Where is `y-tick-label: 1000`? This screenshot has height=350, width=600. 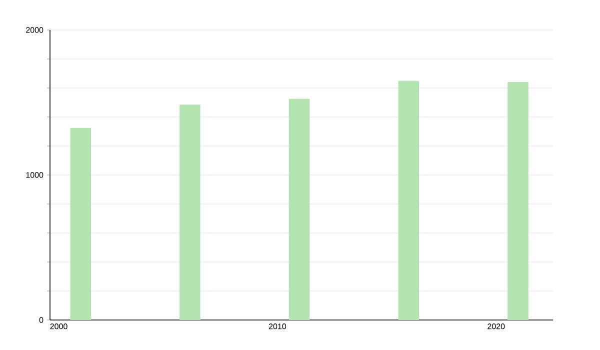 y-tick-label: 1000 is located at coordinates (35, 175).